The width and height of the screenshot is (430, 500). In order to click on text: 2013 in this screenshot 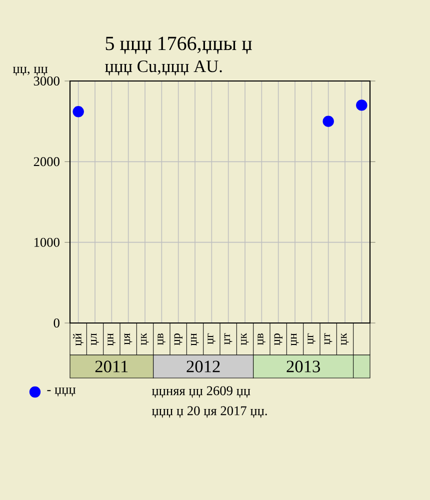, I will do `click(303, 366)`.